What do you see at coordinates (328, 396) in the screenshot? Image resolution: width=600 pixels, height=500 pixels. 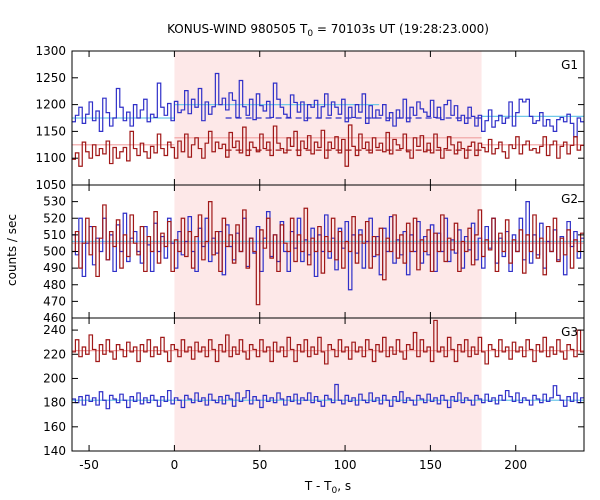 I see `panel-g3-series-blue` at bounding box center [328, 396].